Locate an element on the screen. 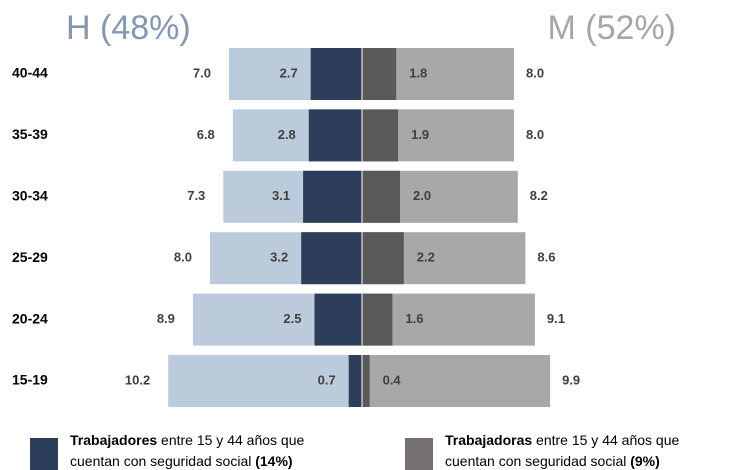  left-insured-label: 2.5 is located at coordinates (292, 318).